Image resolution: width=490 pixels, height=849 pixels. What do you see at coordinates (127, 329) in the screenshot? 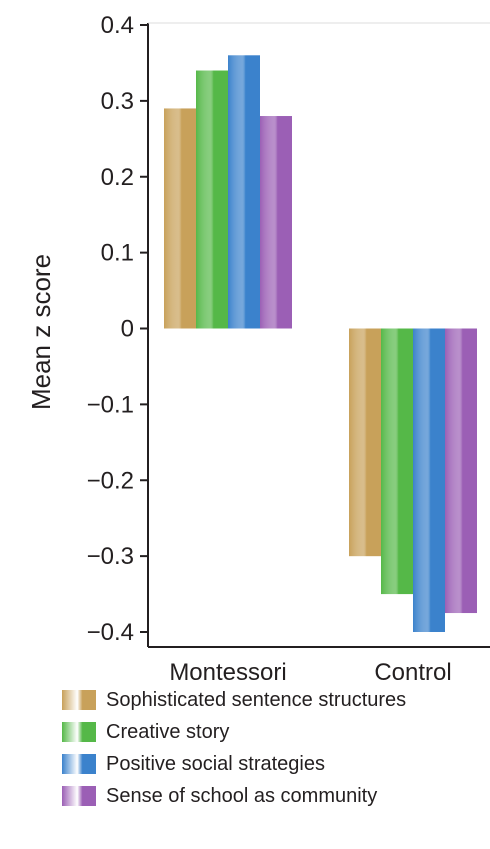
I see `y-tick-label: 0` at bounding box center [127, 329].